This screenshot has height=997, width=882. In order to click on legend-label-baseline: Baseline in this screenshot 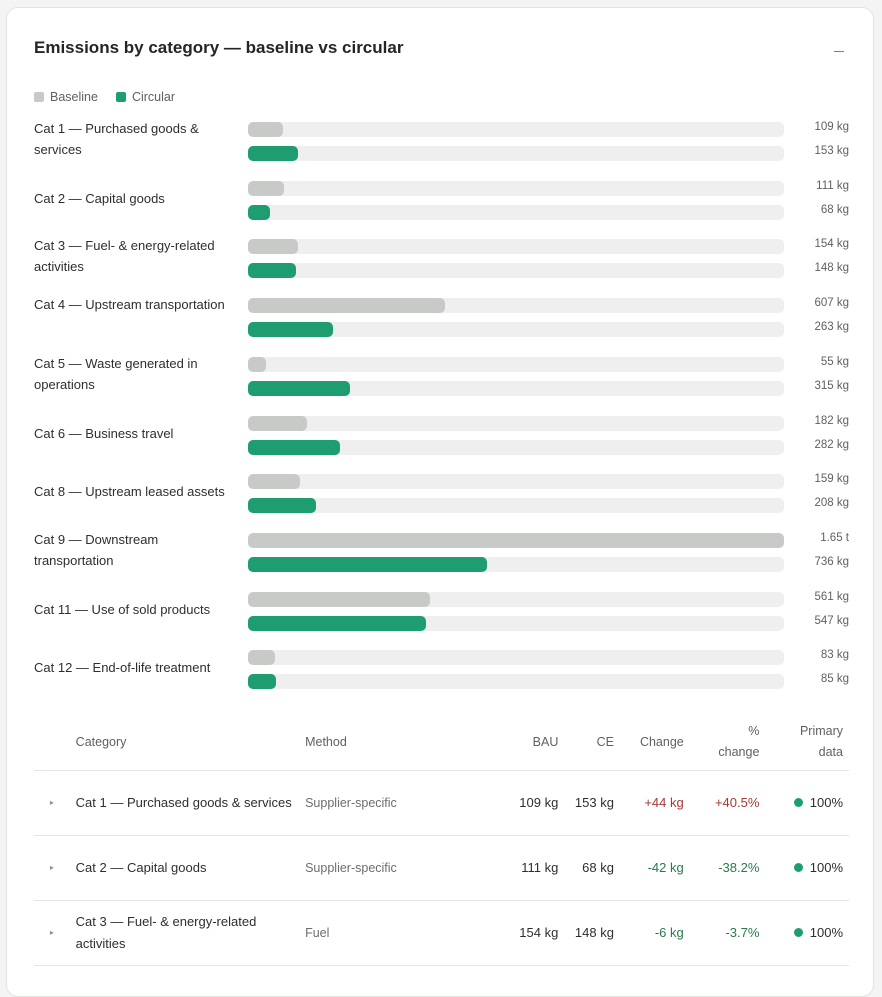, I will do `click(74, 97)`.